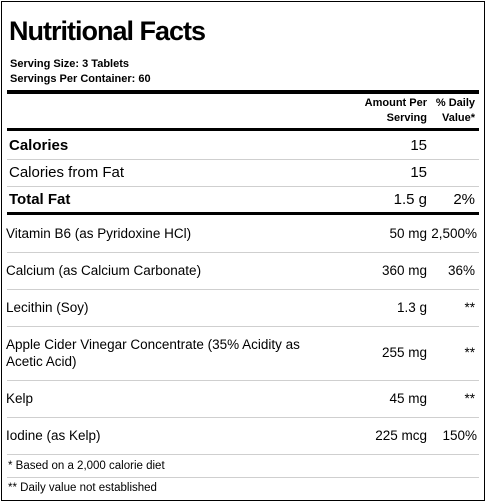  I want to click on calories-from-fat-label: Calories from Fat, so click(67, 172).